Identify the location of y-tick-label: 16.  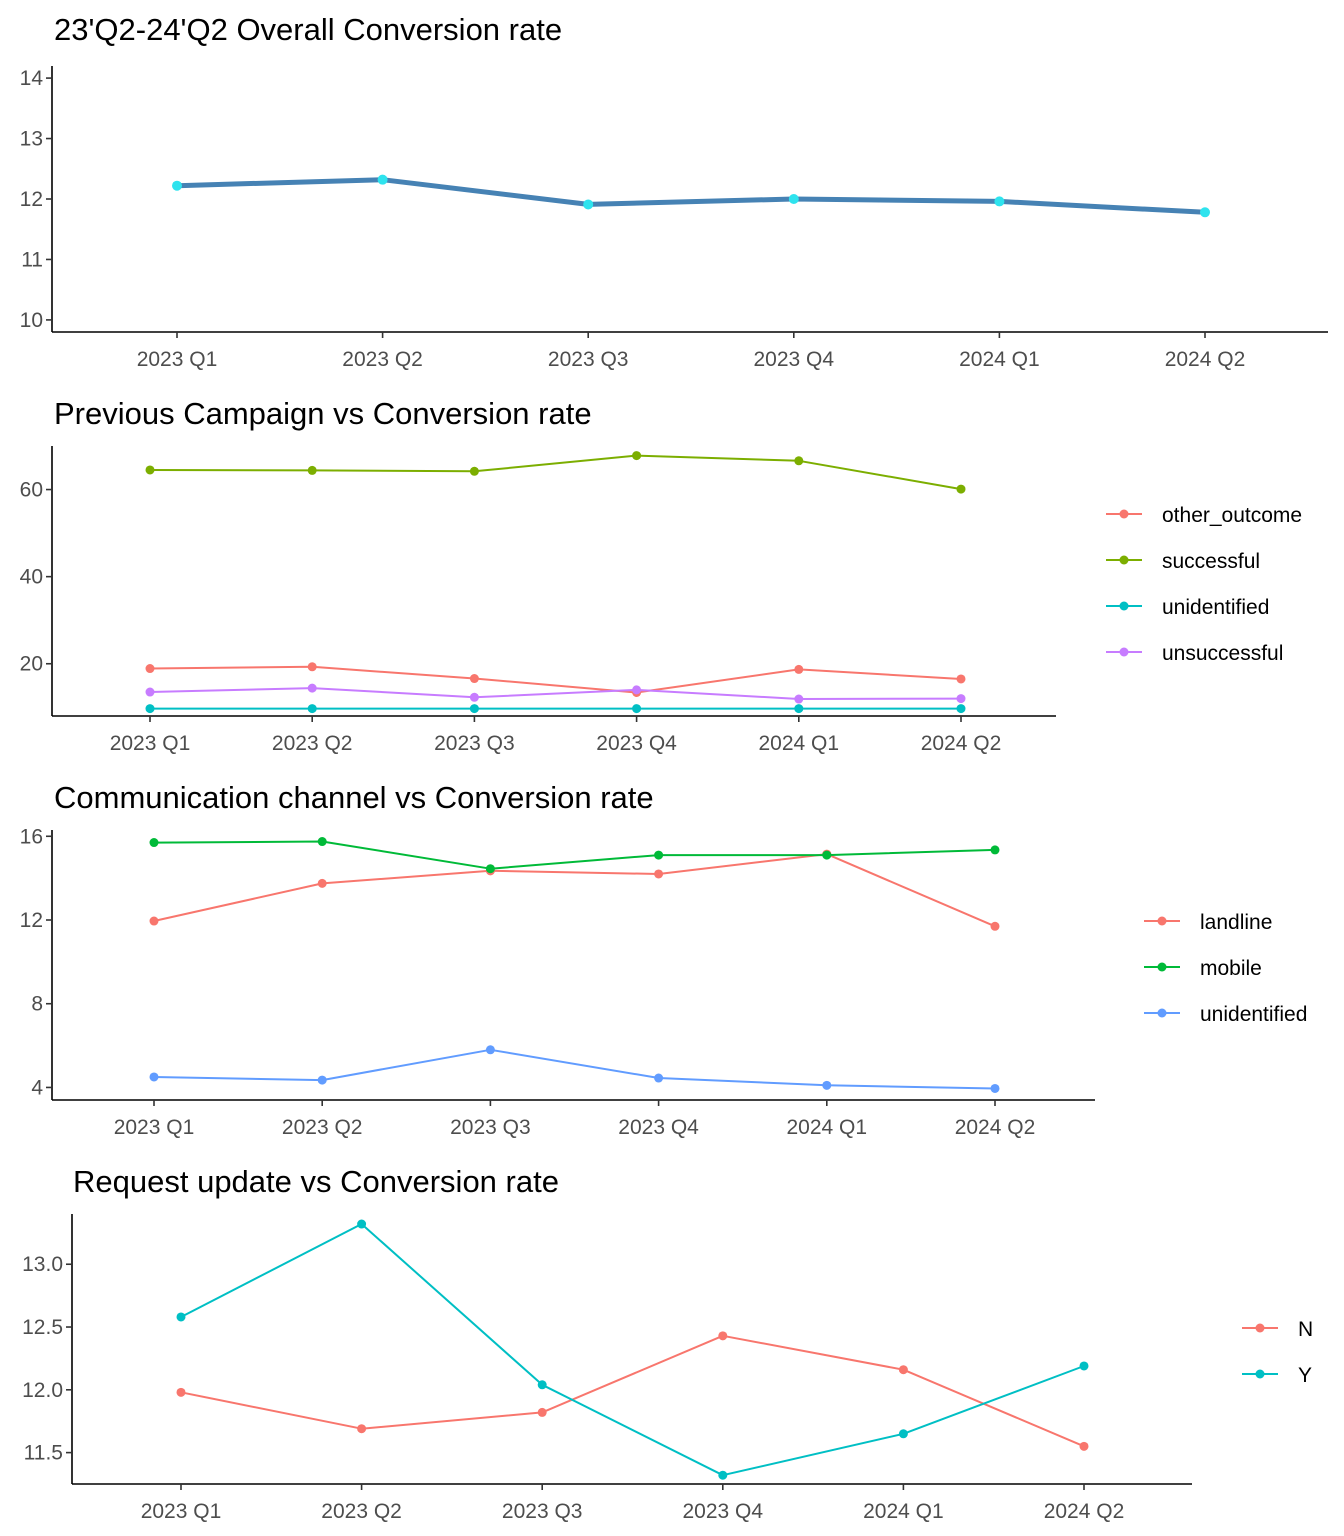
(31, 836).